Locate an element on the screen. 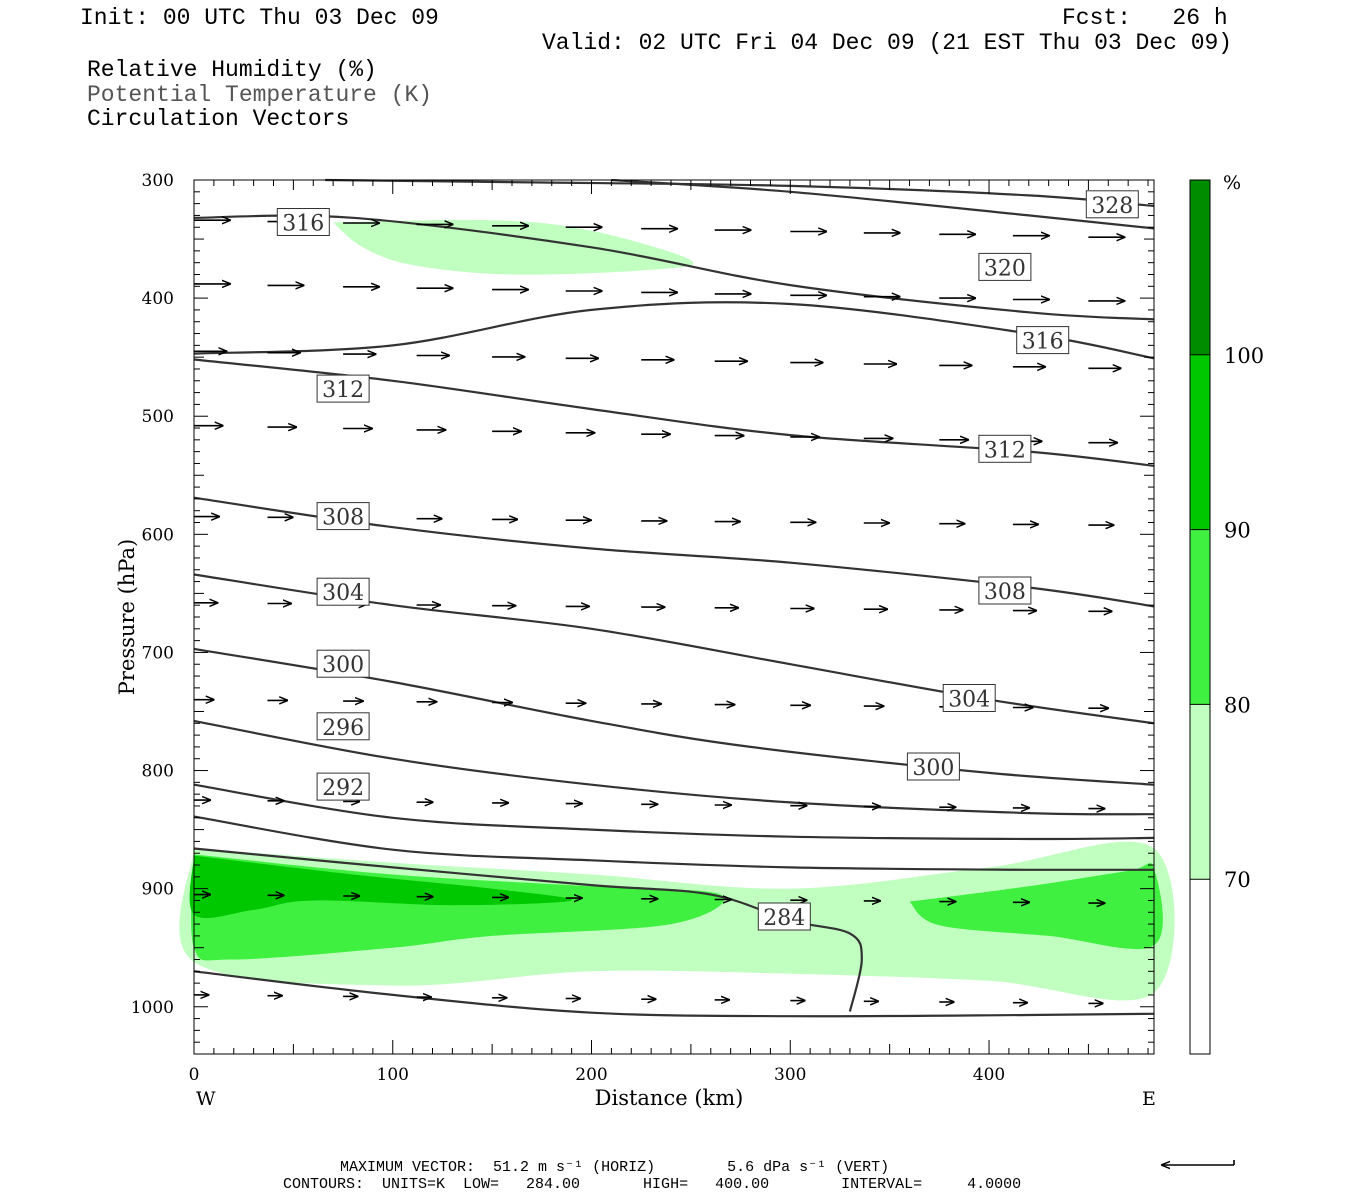  reference-vector is located at coordinates (1198, 1162).